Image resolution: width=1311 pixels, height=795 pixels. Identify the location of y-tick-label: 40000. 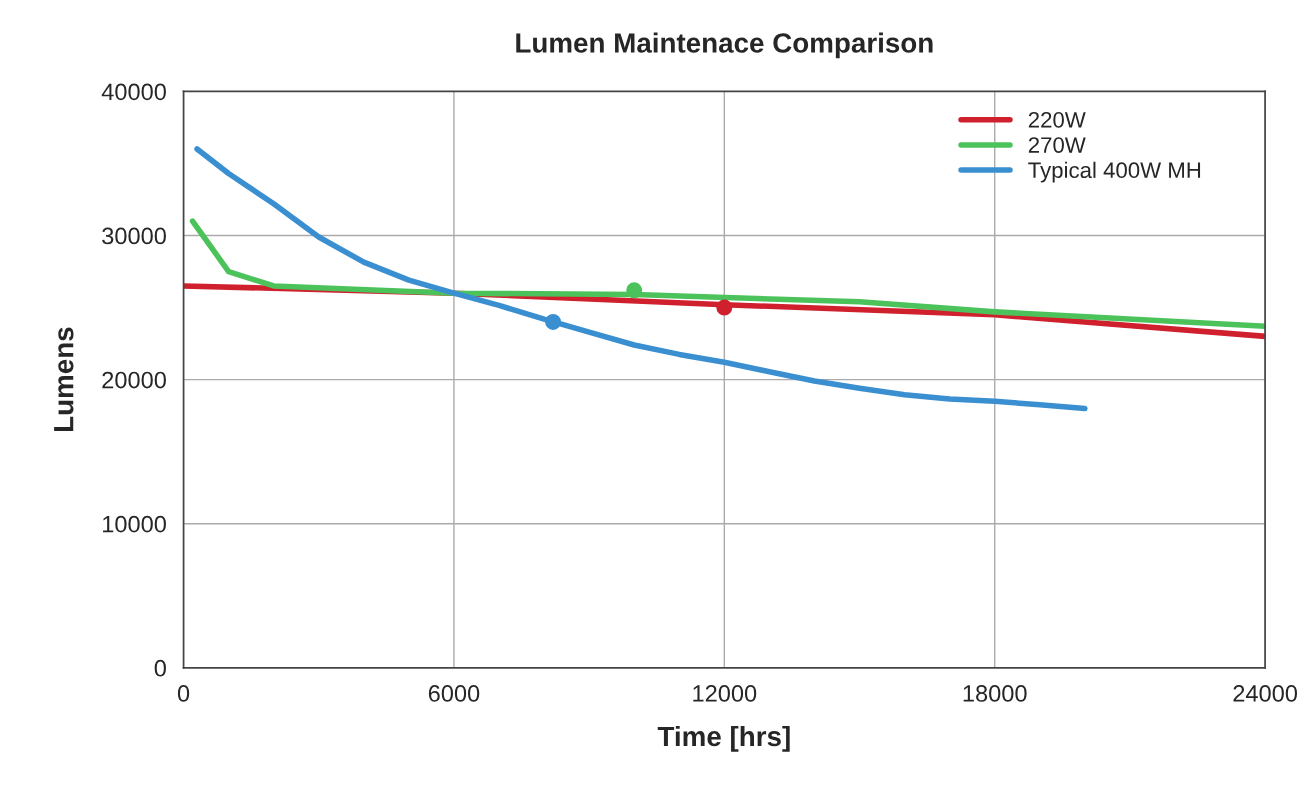
(133, 92).